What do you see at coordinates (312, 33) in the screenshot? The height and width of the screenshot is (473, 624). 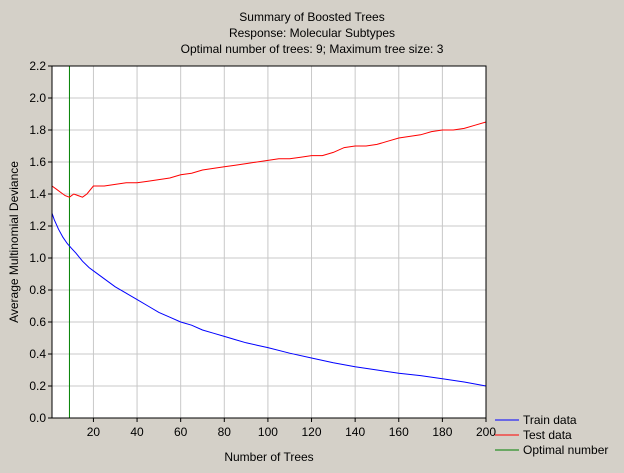 I see `chart-subtitle-response: Response: Molecular Subtypes` at bounding box center [312, 33].